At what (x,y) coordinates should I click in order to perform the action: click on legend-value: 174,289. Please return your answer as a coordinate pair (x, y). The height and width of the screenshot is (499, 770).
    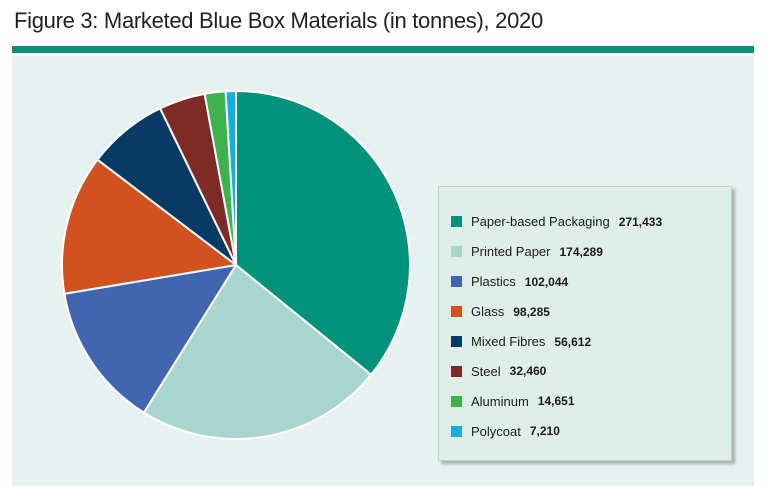
    Looking at the image, I should click on (581, 251).